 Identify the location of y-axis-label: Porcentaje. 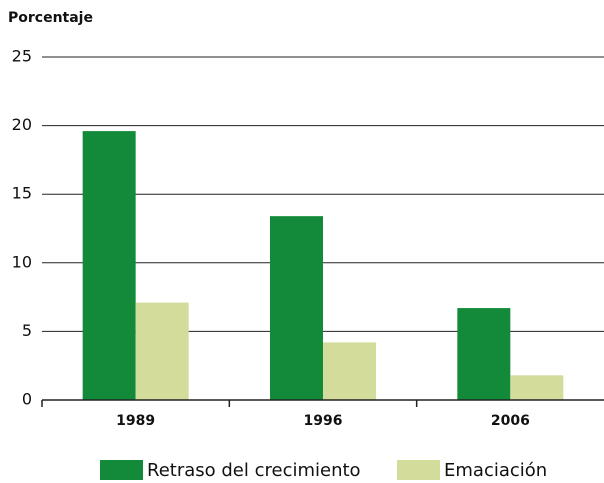
(50, 18).